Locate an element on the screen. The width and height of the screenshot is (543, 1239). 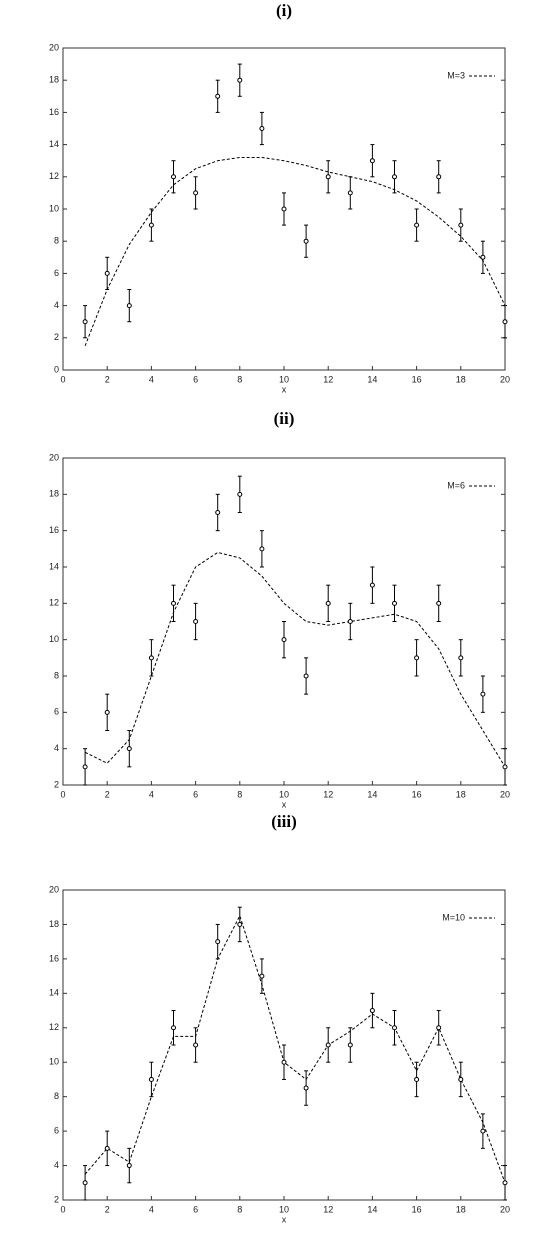
legend-label: M=10 is located at coordinates (453, 917).